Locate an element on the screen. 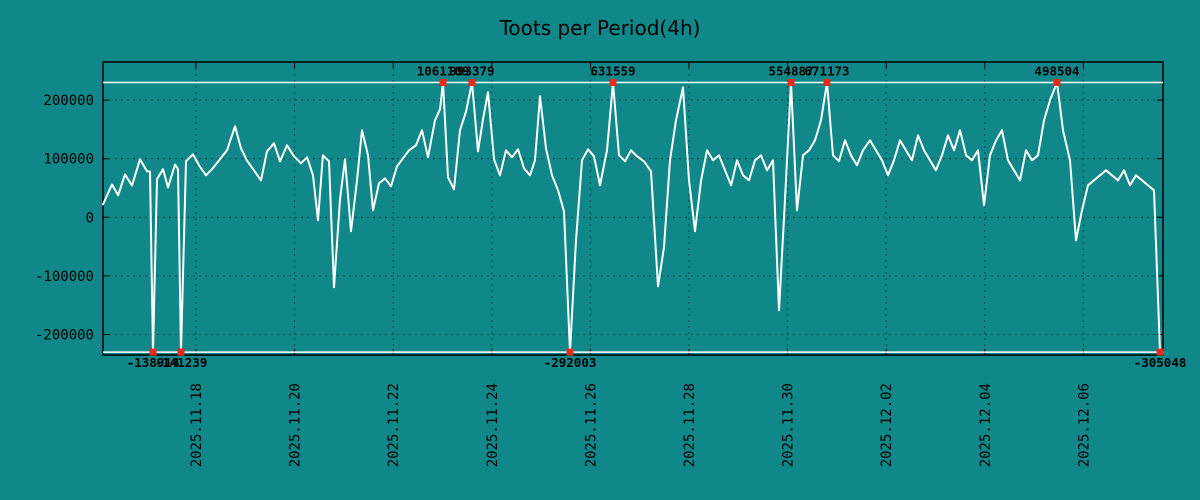 This screenshot has width=1200, height=500. x-tick-label: 2025.12.04 is located at coordinates (986, 425).